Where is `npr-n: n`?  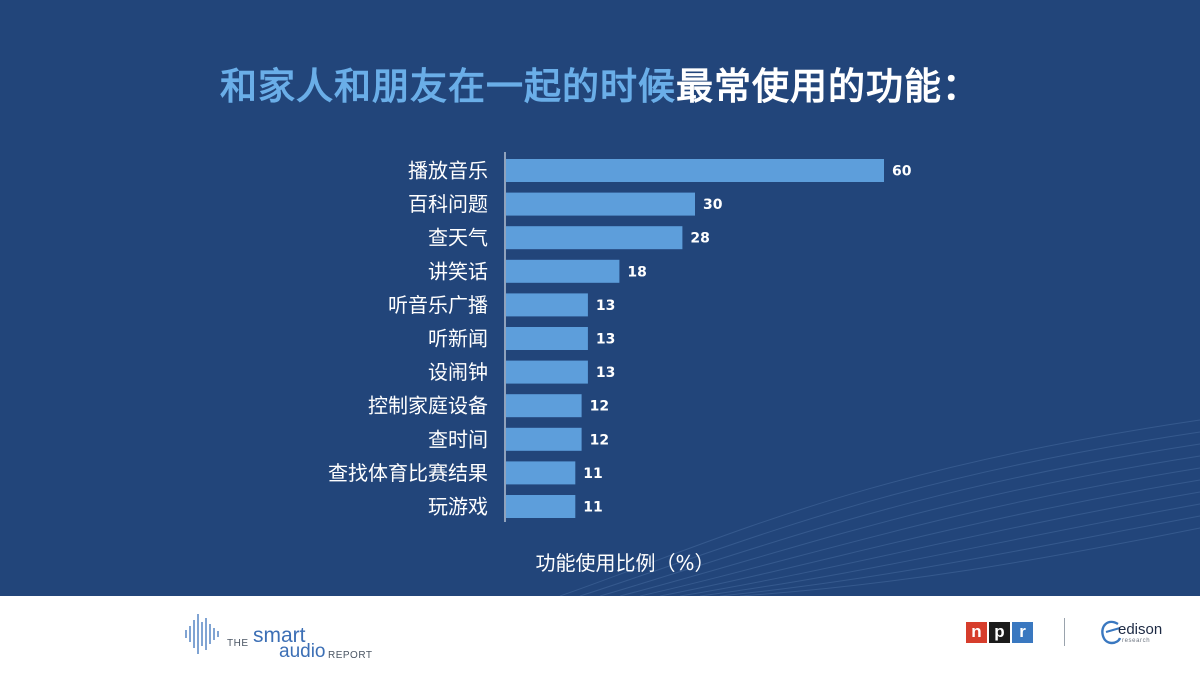
npr-n: n is located at coordinates (976, 632).